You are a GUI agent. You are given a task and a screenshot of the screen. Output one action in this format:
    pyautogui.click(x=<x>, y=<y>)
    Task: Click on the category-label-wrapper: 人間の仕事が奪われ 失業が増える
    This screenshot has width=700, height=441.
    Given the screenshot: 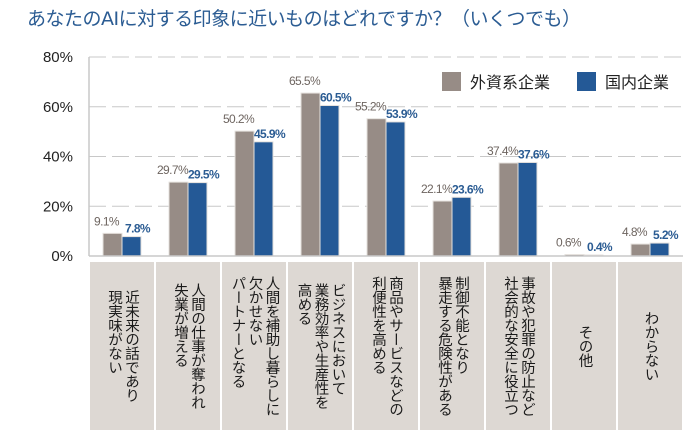 What is the action you would take?
    pyautogui.click(x=188, y=346)
    